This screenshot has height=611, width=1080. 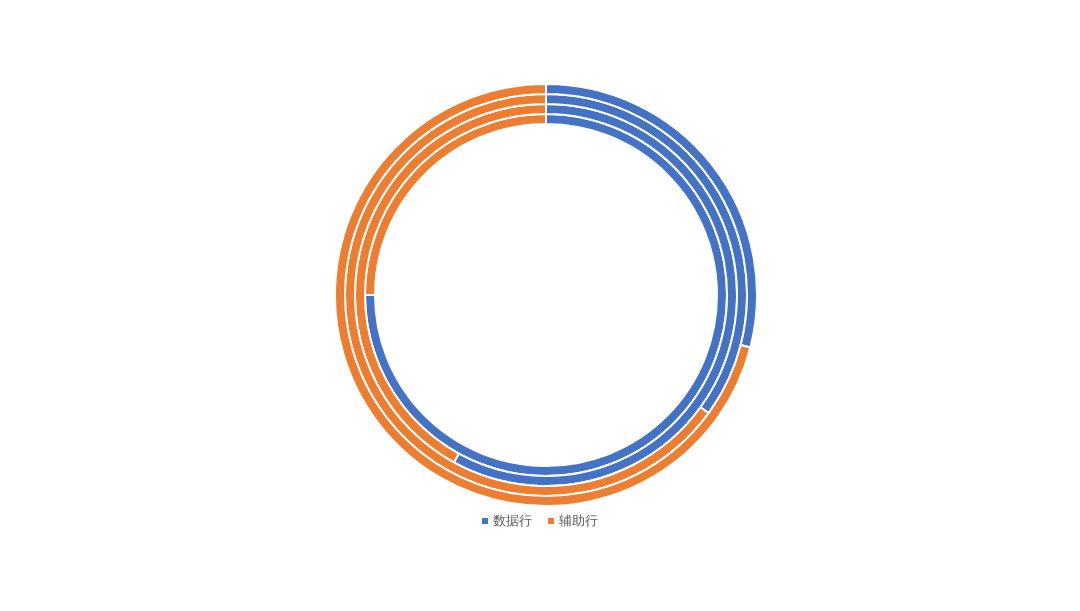 What do you see at coordinates (578, 521) in the screenshot?
I see `legend-label: 辅助行` at bounding box center [578, 521].